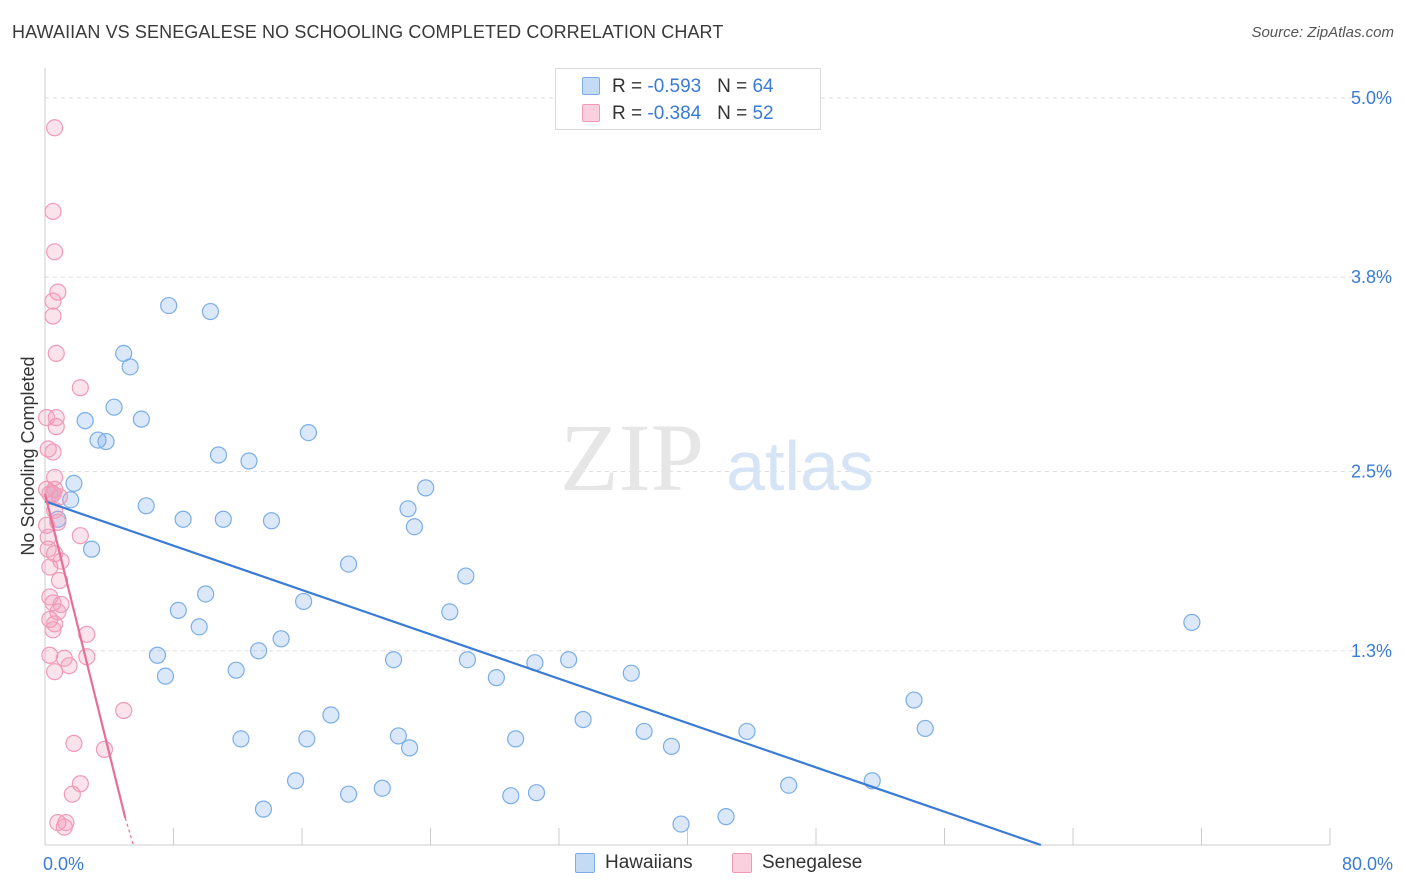  Describe the element at coordinates (630, 86) in the screenshot. I see `r-label: R =` at that location.